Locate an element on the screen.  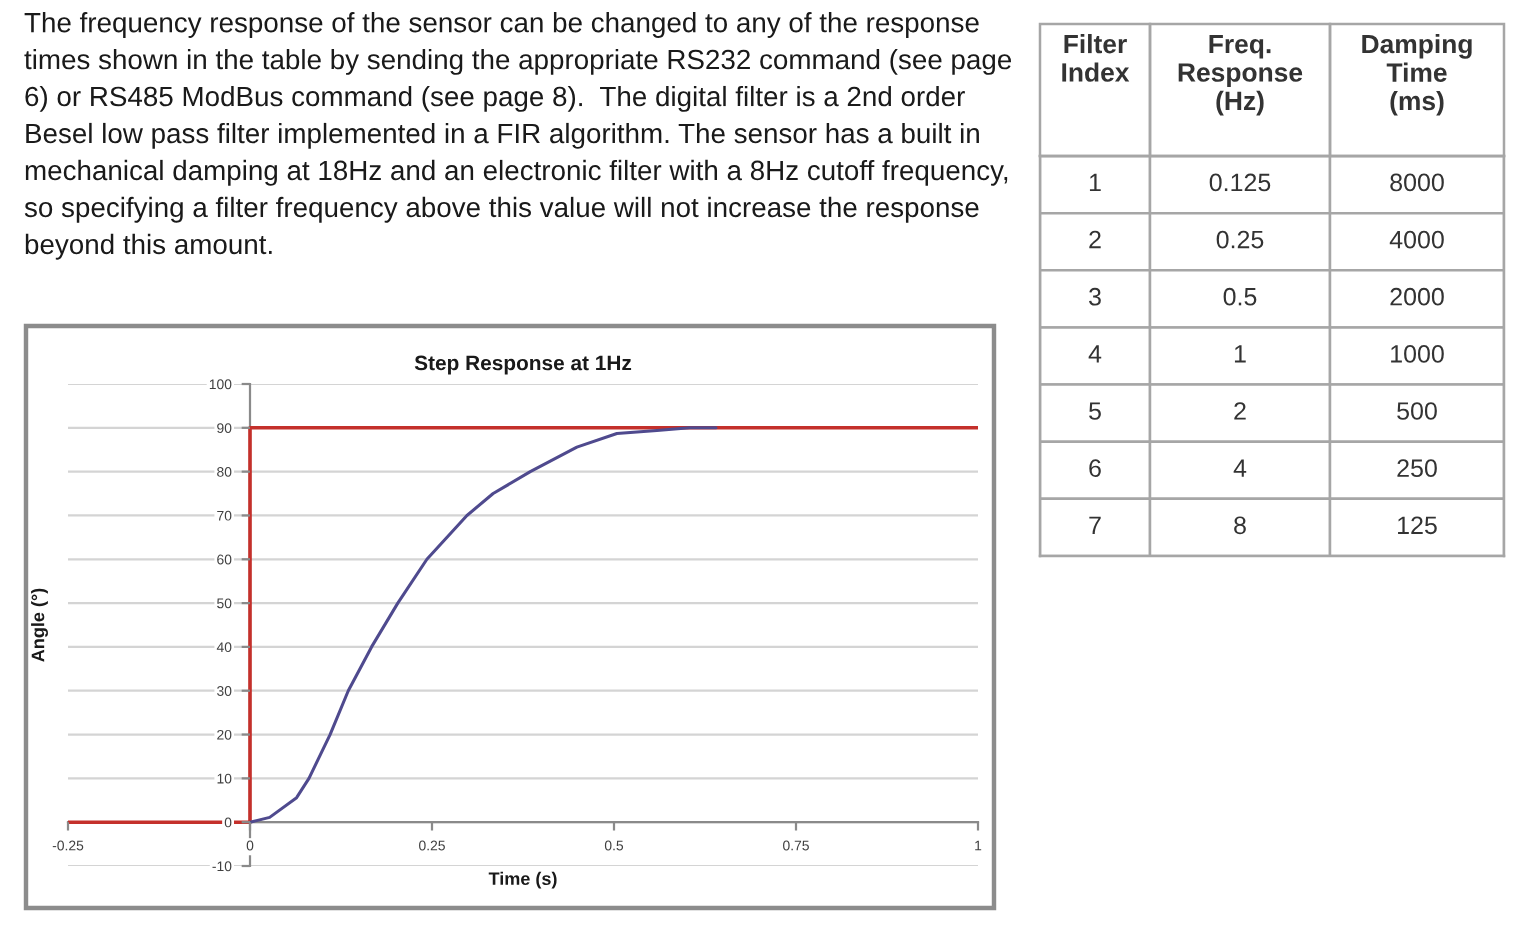
data-label: 0.125 is located at coordinates (1240, 182).